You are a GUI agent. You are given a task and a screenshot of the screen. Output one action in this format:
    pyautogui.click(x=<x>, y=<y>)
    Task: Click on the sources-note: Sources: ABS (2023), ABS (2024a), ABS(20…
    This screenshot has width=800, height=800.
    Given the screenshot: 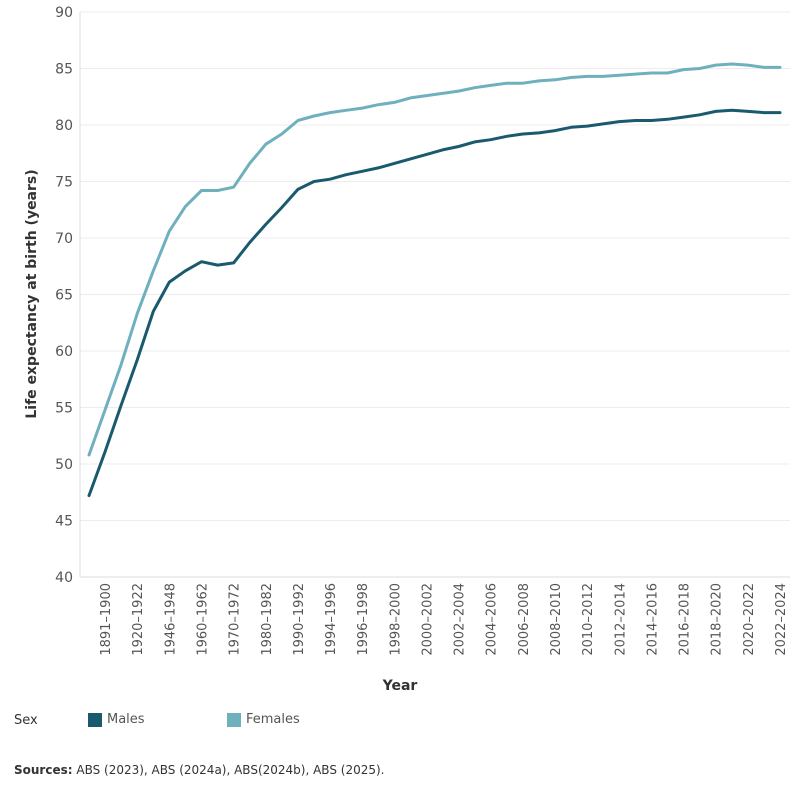 What is the action you would take?
    pyautogui.click(x=199, y=770)
    